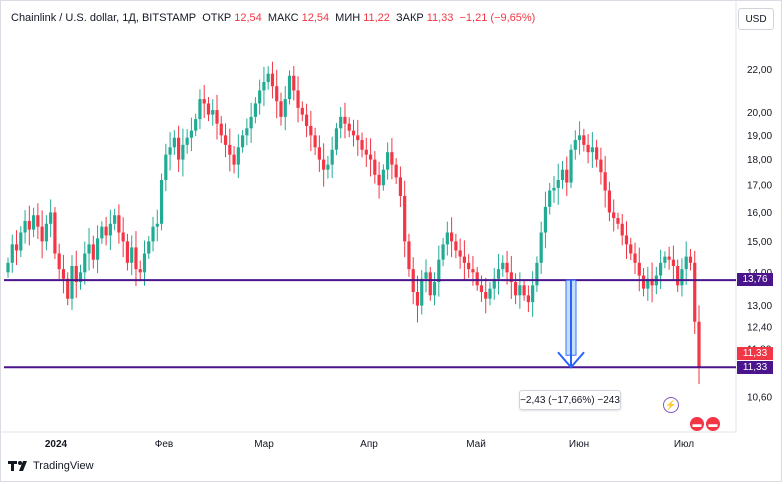 This screenshot has width=784, height=484. Describe the element at coordinates (697, 424) in the screenshot. I see `us-flag-event-icon: ▬` at that location.